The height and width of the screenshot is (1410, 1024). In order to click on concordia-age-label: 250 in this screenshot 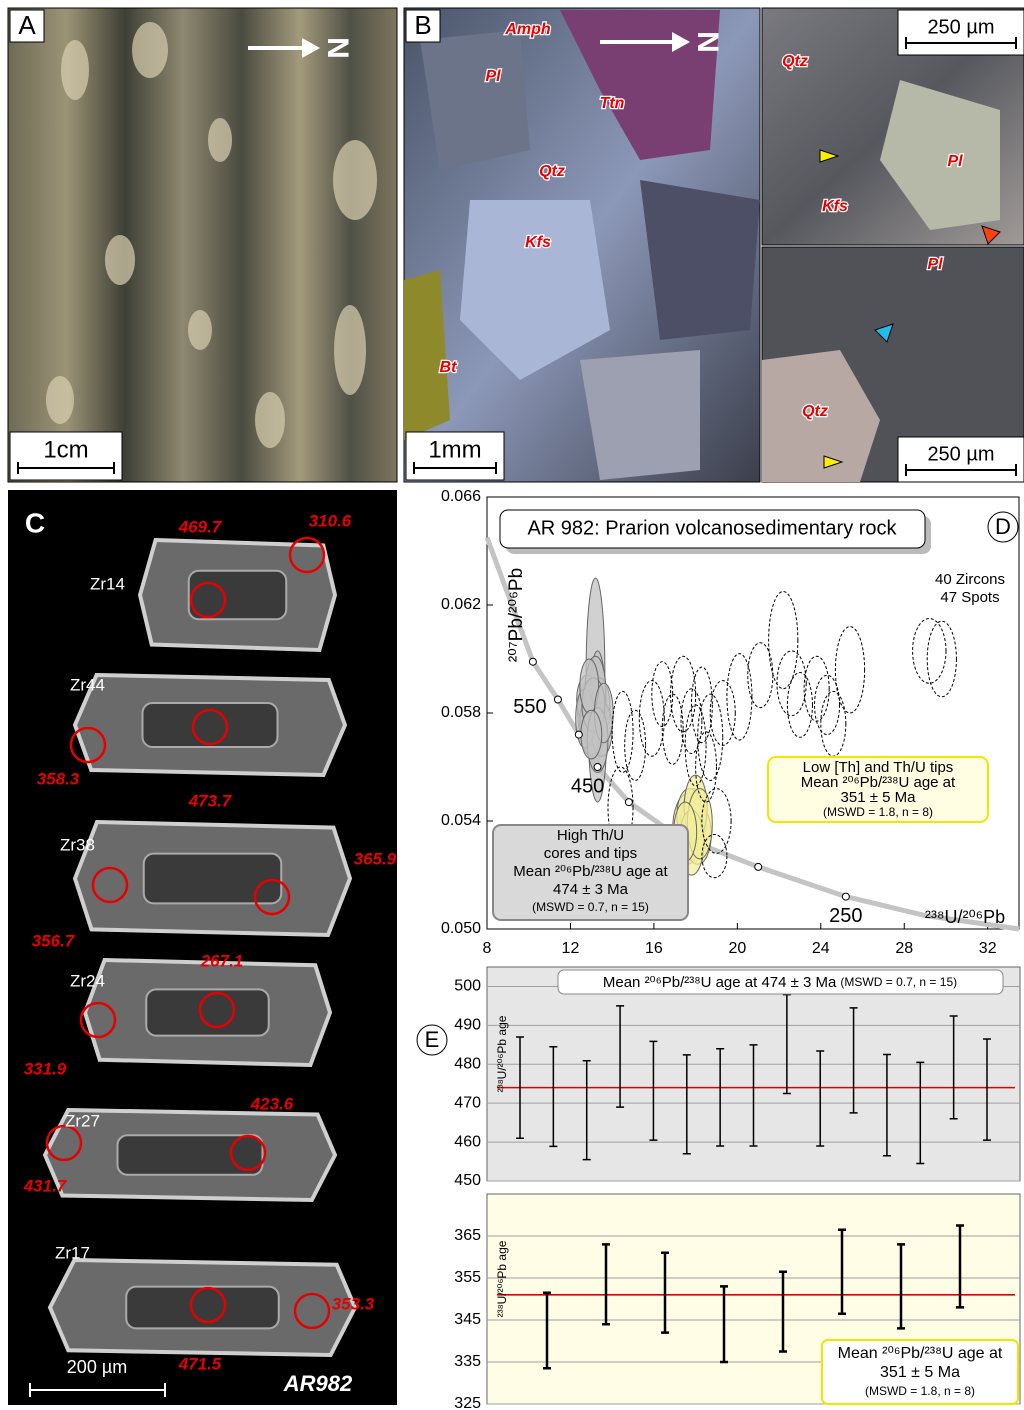, I will do `click(845, 916)`.